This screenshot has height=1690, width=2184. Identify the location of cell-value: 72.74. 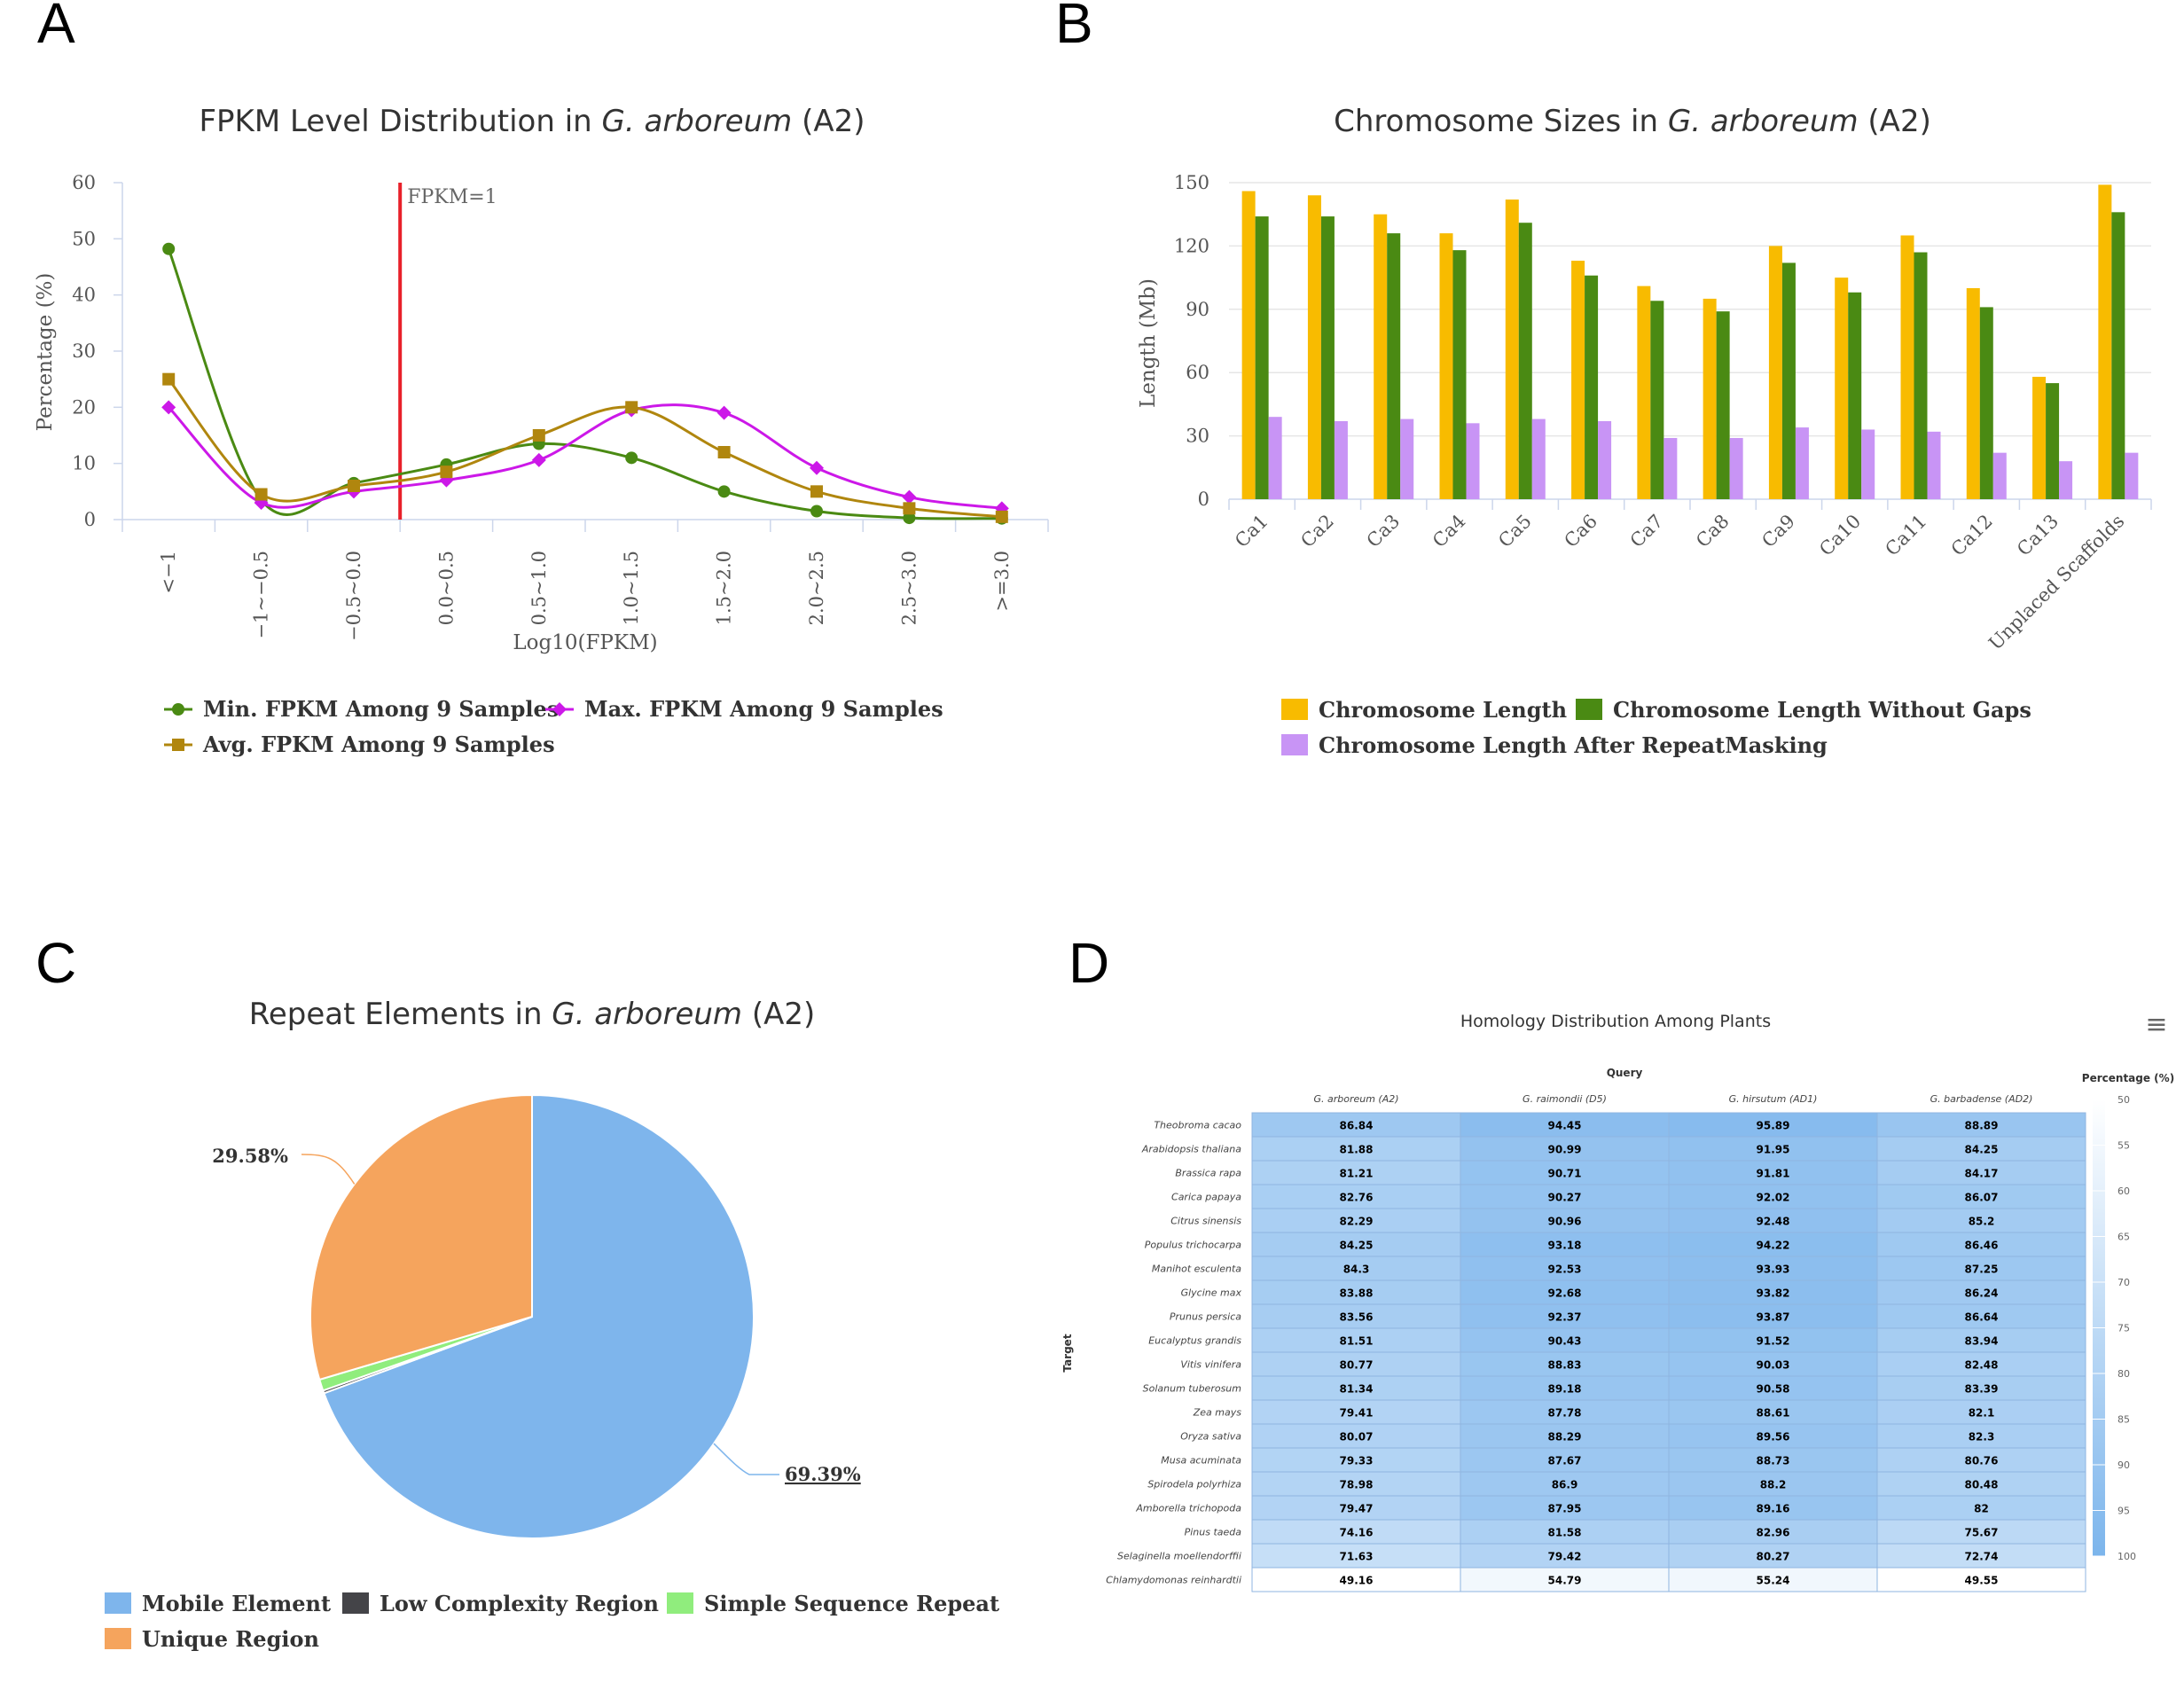
(1982, 1557).